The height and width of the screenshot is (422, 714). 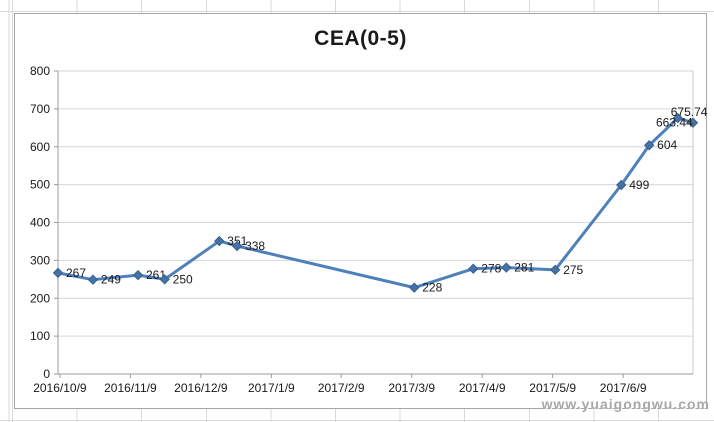 I want to click on chart-title: CEA(0-5), so click(x=360, y=38).